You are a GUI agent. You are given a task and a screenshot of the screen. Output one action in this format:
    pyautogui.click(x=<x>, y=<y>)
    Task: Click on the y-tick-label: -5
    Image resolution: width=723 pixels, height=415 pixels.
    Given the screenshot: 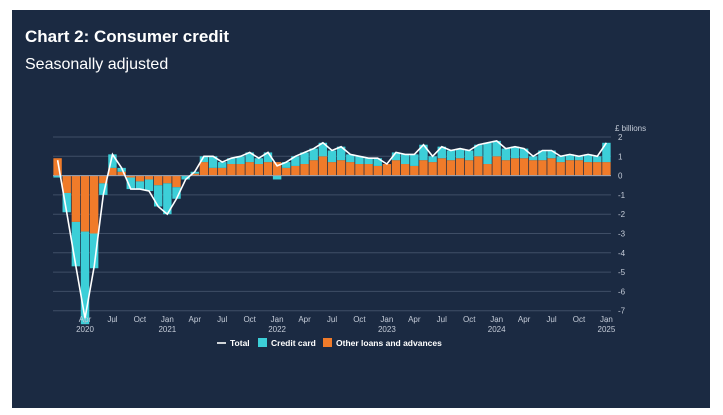 What is the action you would take?
    pyautogui.click(x=622, y=272)
    